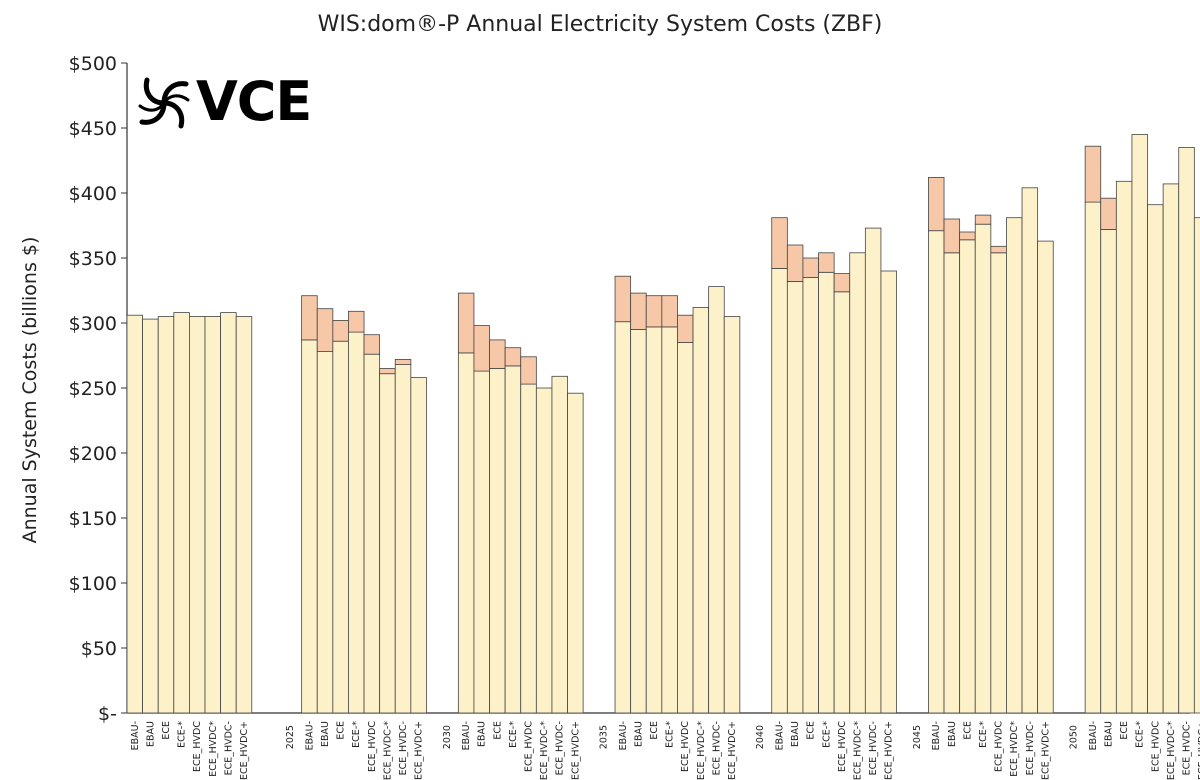 The width and height of the screenshot is (1200, 780). Describe the element at coordinates (760, 737) in the screenshot. I see `group-year-label: 2040` at that location.